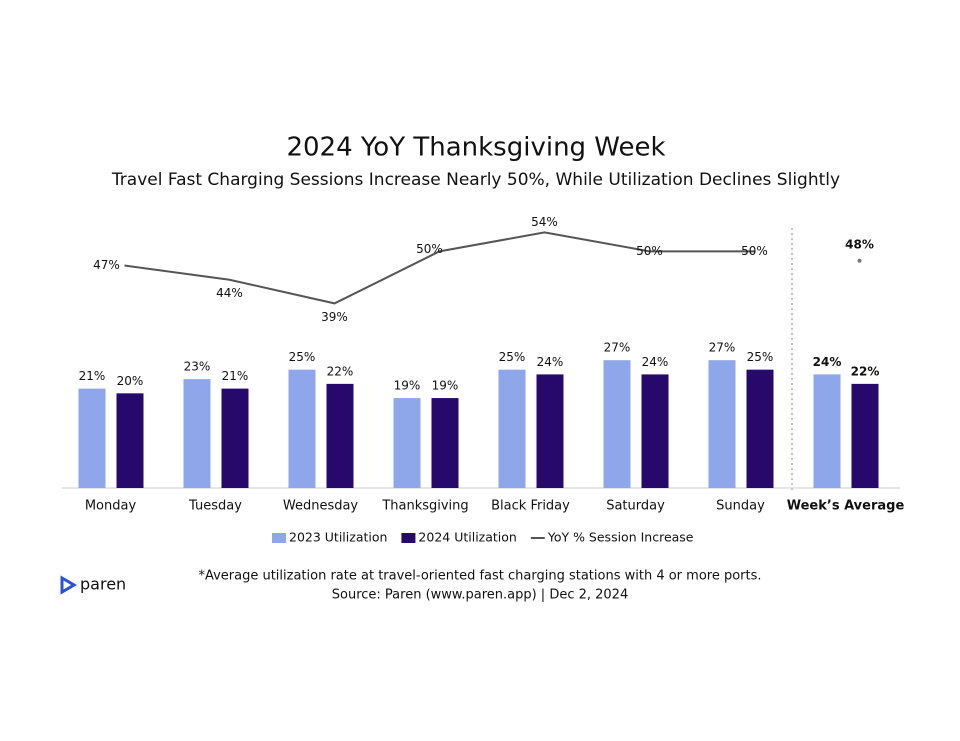 This screenshot has height=741, width=960. Describe the element at coordinates (229, 293) in the screenshot. I see `value-label: 44%` at that location.